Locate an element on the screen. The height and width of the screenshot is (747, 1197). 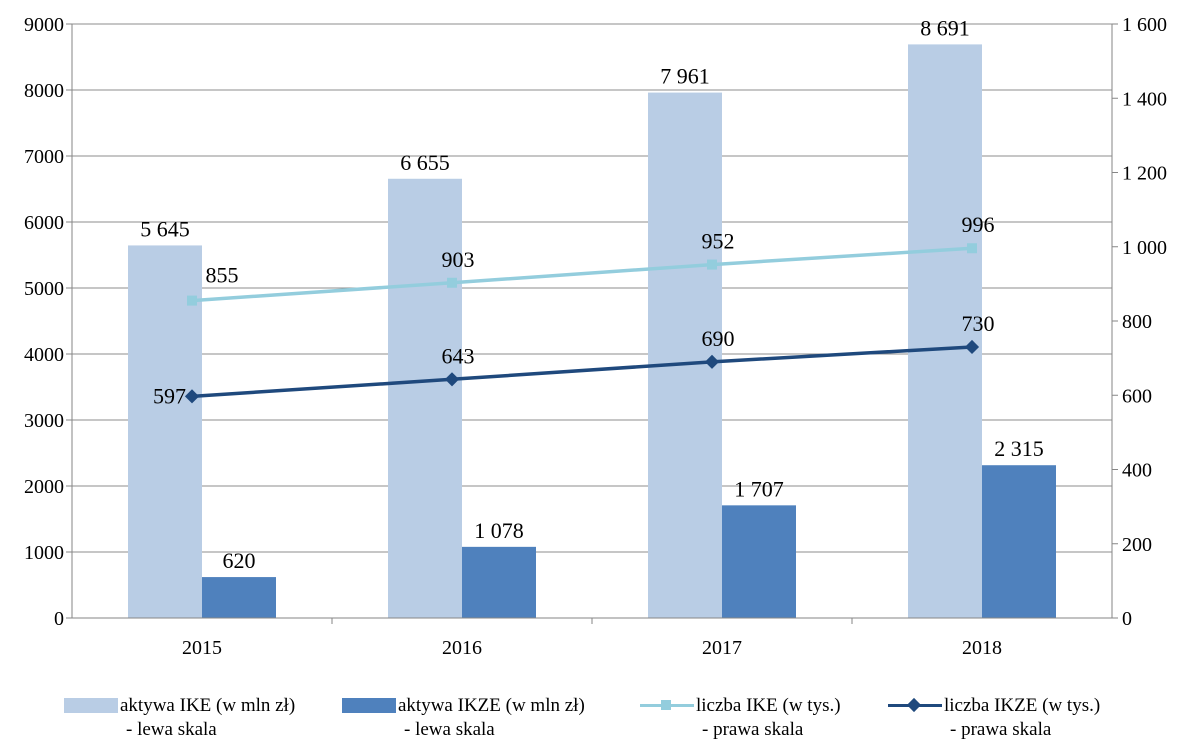
legend-item-aktywa-ikze: aktywa IKZE (w mln zł) - lewa skala is located at coordinates (462, 718).